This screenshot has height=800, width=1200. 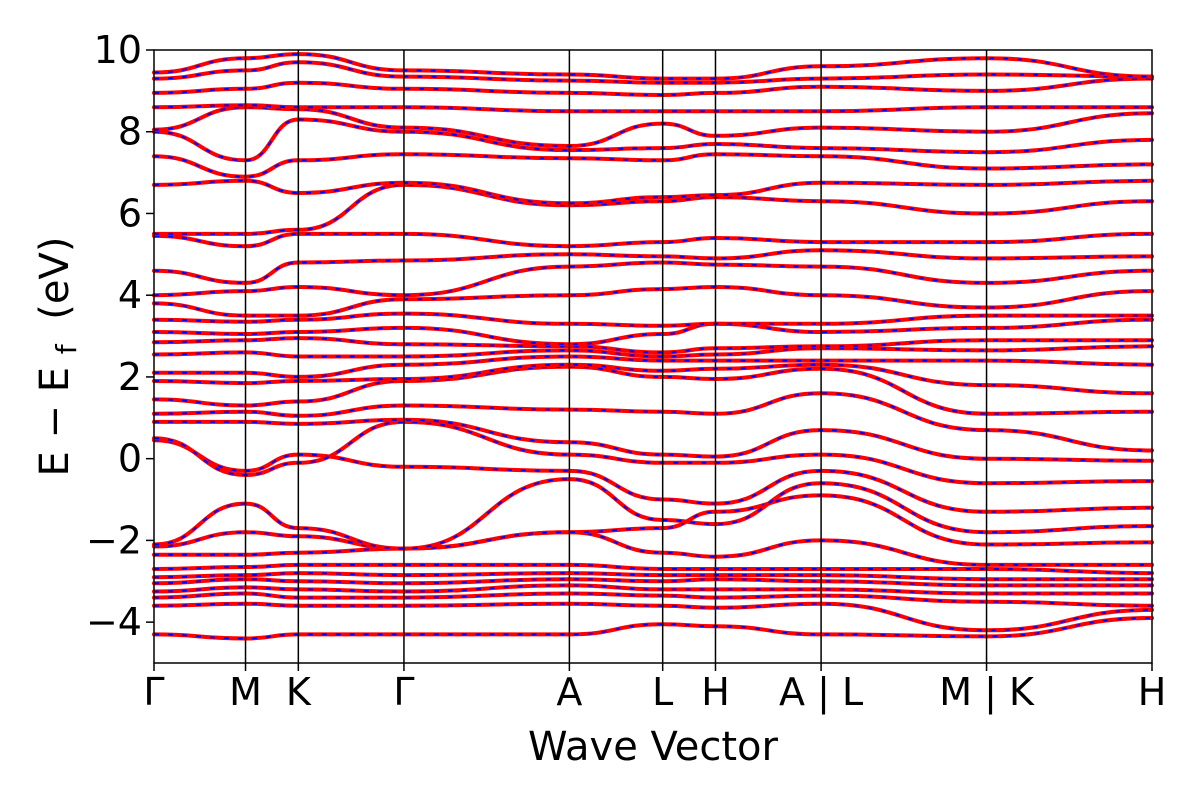 I want to click on y-tick-label: 2, so click(x=130, y=377).